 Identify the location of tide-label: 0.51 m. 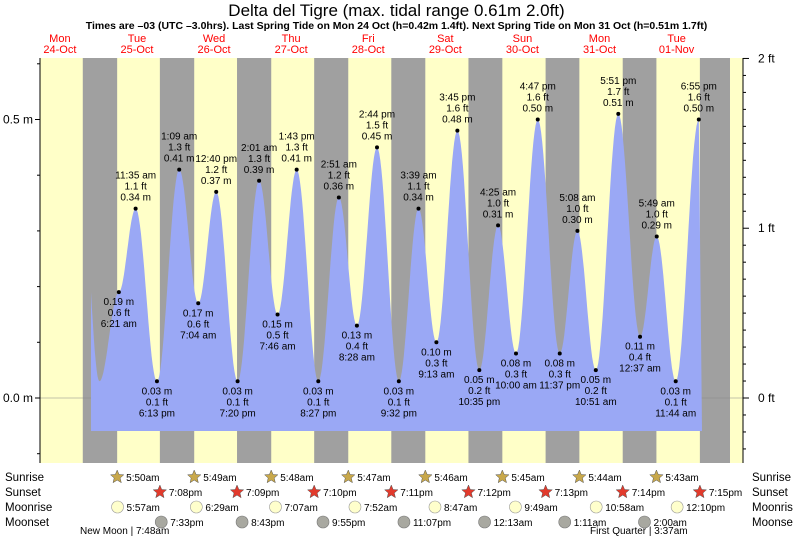
(618, 103).